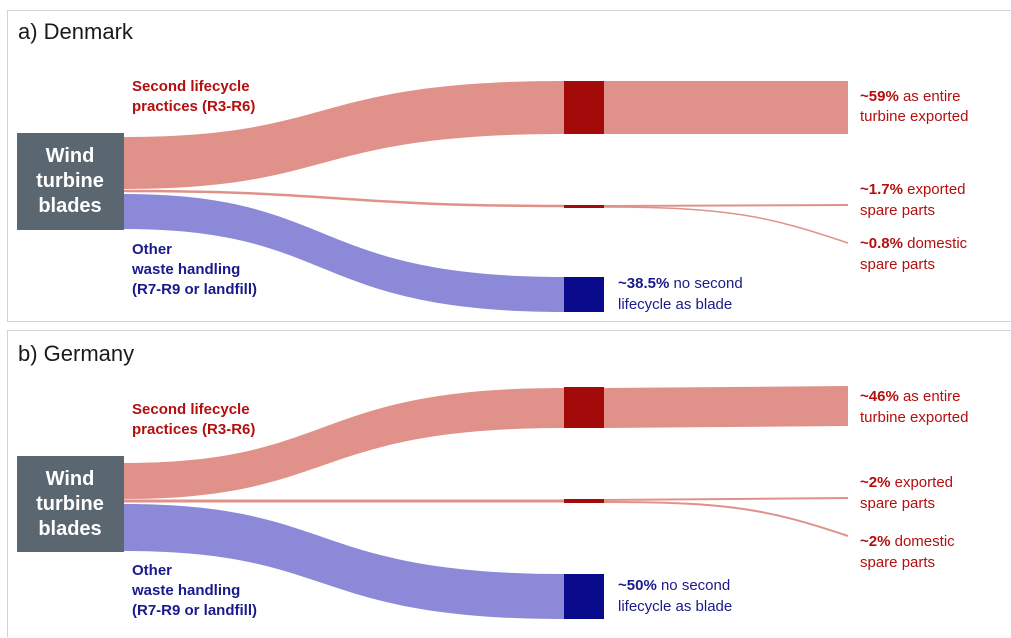 Image resolution: width=1011 pixels, height=638 pixels. Describe the element at coordinates (879, 96) in the screenshot. I see `output-value: ~59%` at that location.